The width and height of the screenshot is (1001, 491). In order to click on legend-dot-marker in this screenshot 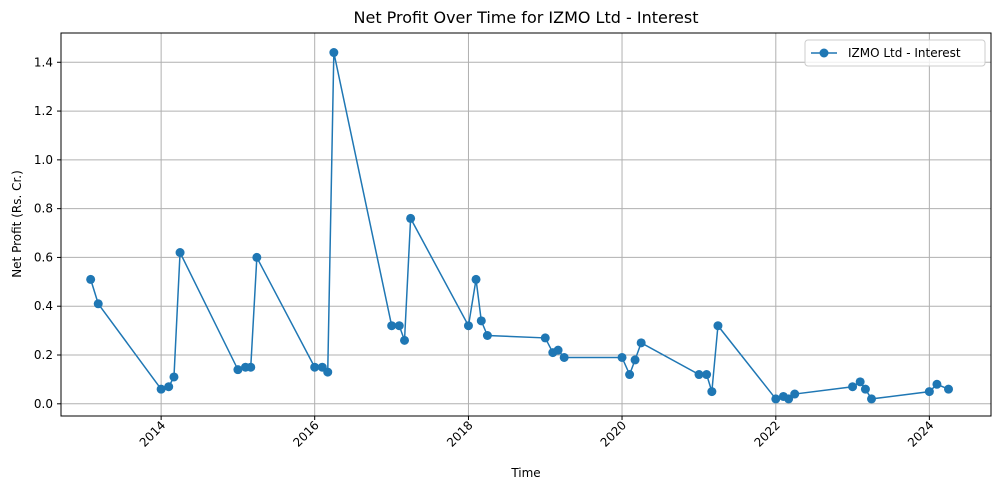, I will do `click(824, 53)`.